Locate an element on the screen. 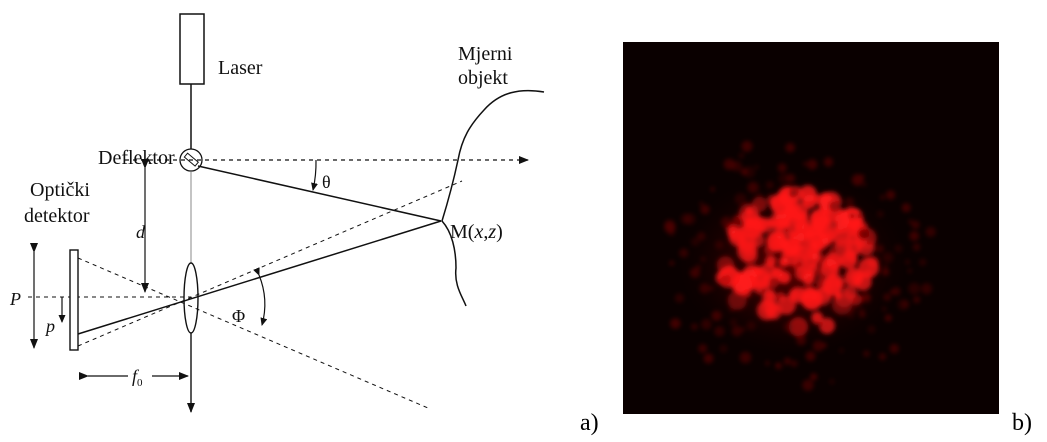  point-m-text: M(x,z) is located at coordinates (476, 232).